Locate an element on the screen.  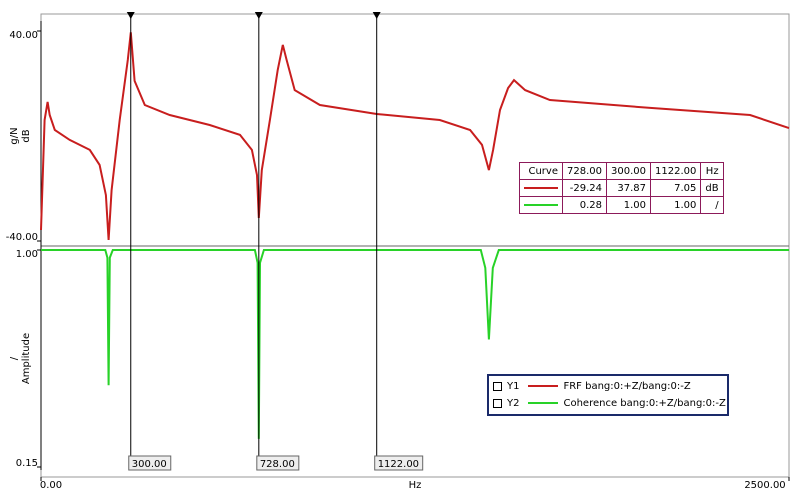
readout-row: -29.24 37.87 7.05 dB is located at coordinates (621, 188).